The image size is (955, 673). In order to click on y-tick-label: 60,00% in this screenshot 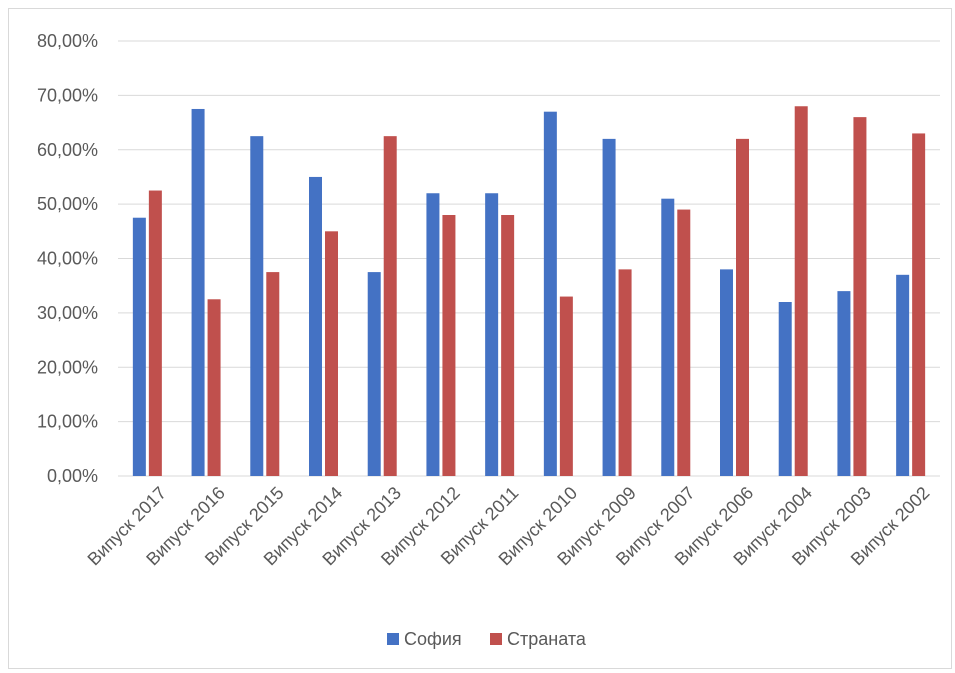, I will do `click(67, 150)`.